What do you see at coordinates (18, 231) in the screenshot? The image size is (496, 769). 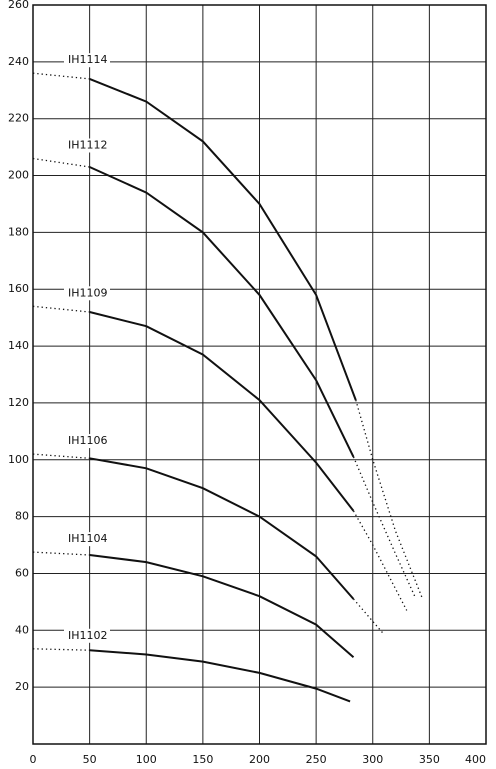 I see `y-tick-label: 180` at bounding box center [18, 231].